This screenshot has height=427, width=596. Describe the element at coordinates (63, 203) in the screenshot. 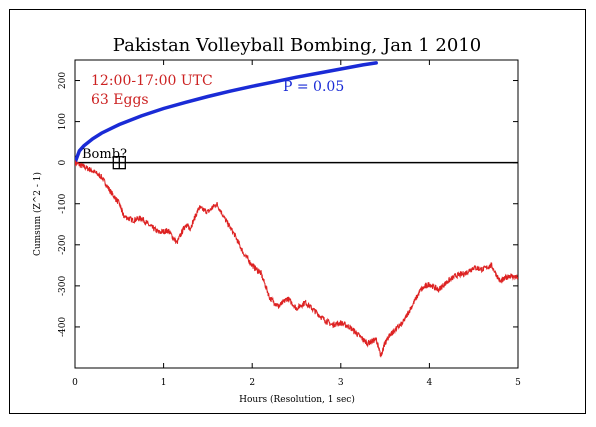

I see `y-tick-label: -100` at that location.